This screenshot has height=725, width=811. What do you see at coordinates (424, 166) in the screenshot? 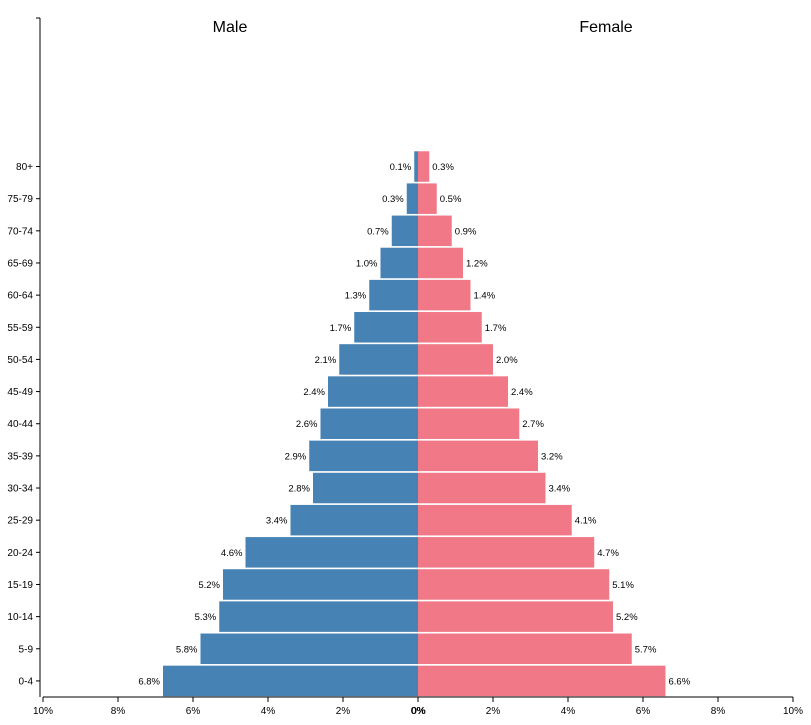
I see `female-bar-80+` at bounding box center [424, 166].